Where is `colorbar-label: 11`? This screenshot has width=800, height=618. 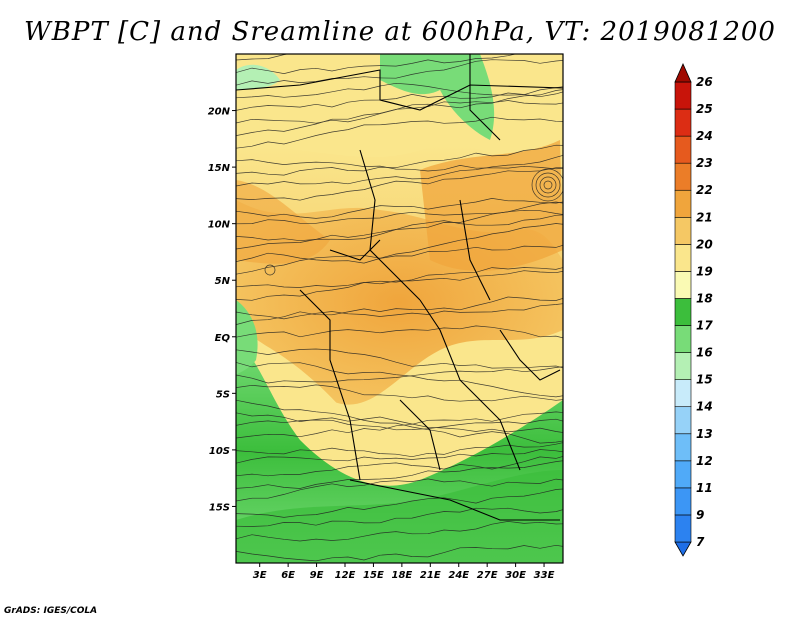 colorbar-label: 11 is located at coordinates (704, 488).